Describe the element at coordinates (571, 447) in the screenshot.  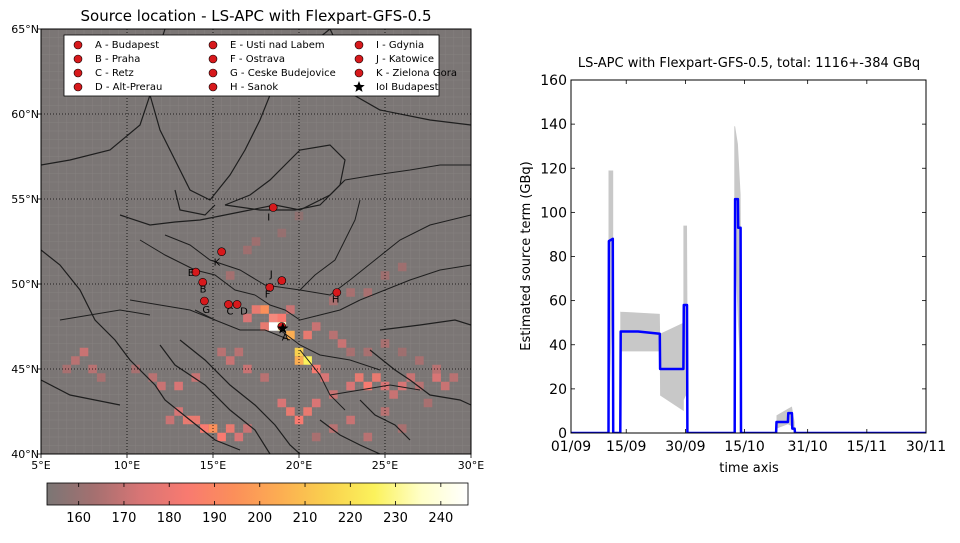
I see `x-tick-label: 01/09` at that location.